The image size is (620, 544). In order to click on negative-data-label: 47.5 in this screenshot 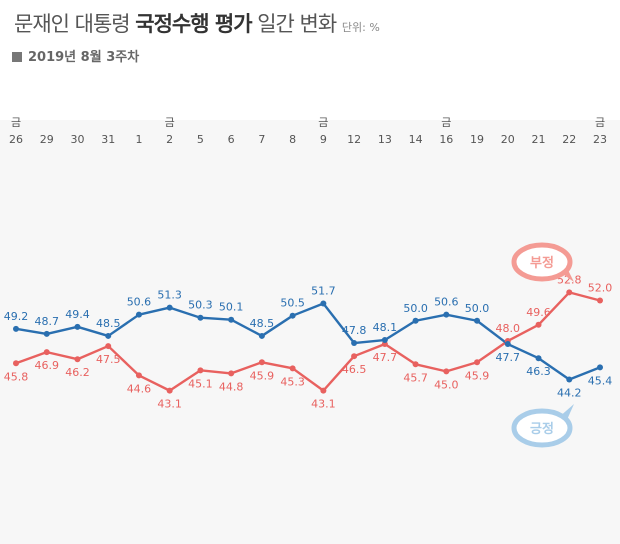, I will do `click(108, 359)`.